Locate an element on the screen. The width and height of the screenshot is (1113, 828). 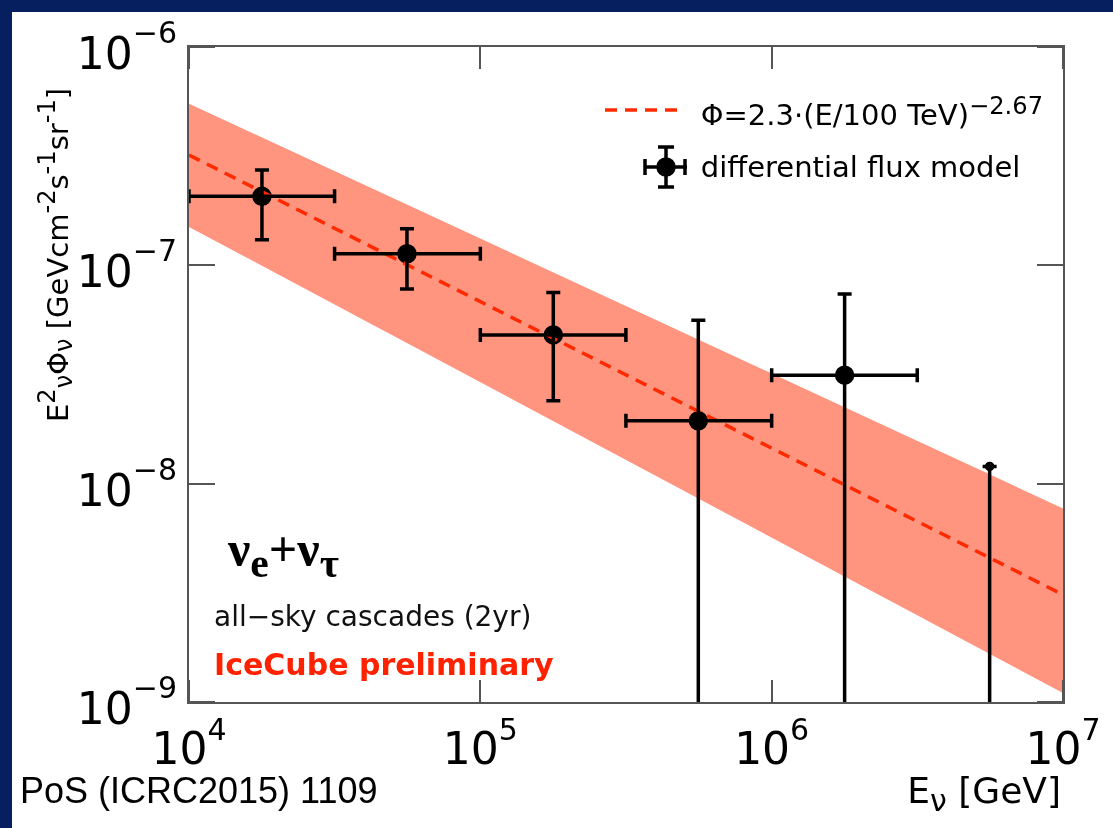
legend-label: Φ=2.3·(E/100 TeV)$^{−2.67}$ is located at coordinates (871, 112).